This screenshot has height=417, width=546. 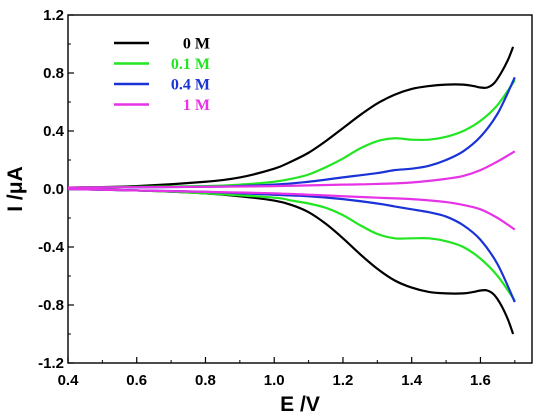 I want to click on y-tick-label: 1.2, so click(x=53, y=15).